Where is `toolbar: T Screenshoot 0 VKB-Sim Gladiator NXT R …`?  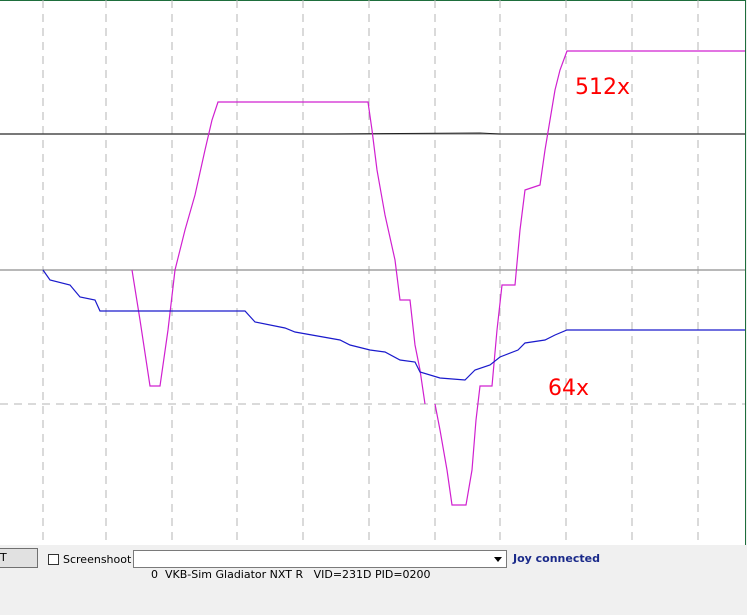 toolbar: T Screenshoot 0 VKB-Sim Gladiator NXT R … is located at coordinates (373, 563).